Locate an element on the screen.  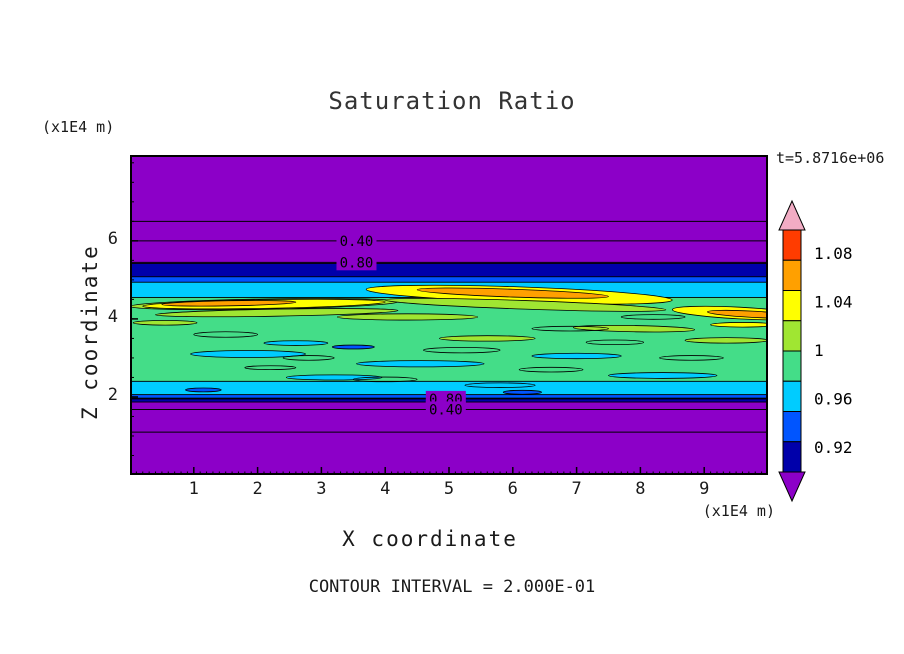
x-tick-label: 5 is located at coordinates (449, 489).